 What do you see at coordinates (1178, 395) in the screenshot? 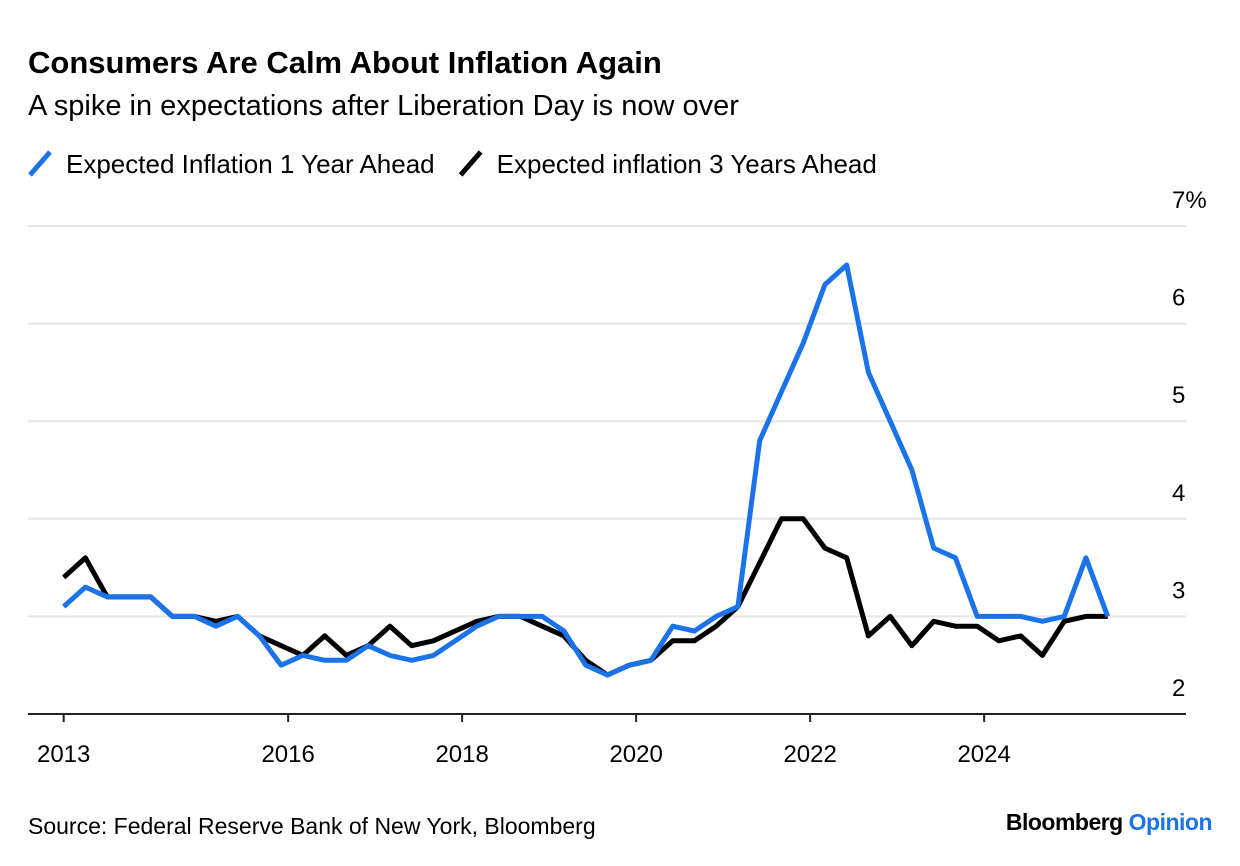
I see `y-tick-label: 5` at bounding box center [1178, 395].